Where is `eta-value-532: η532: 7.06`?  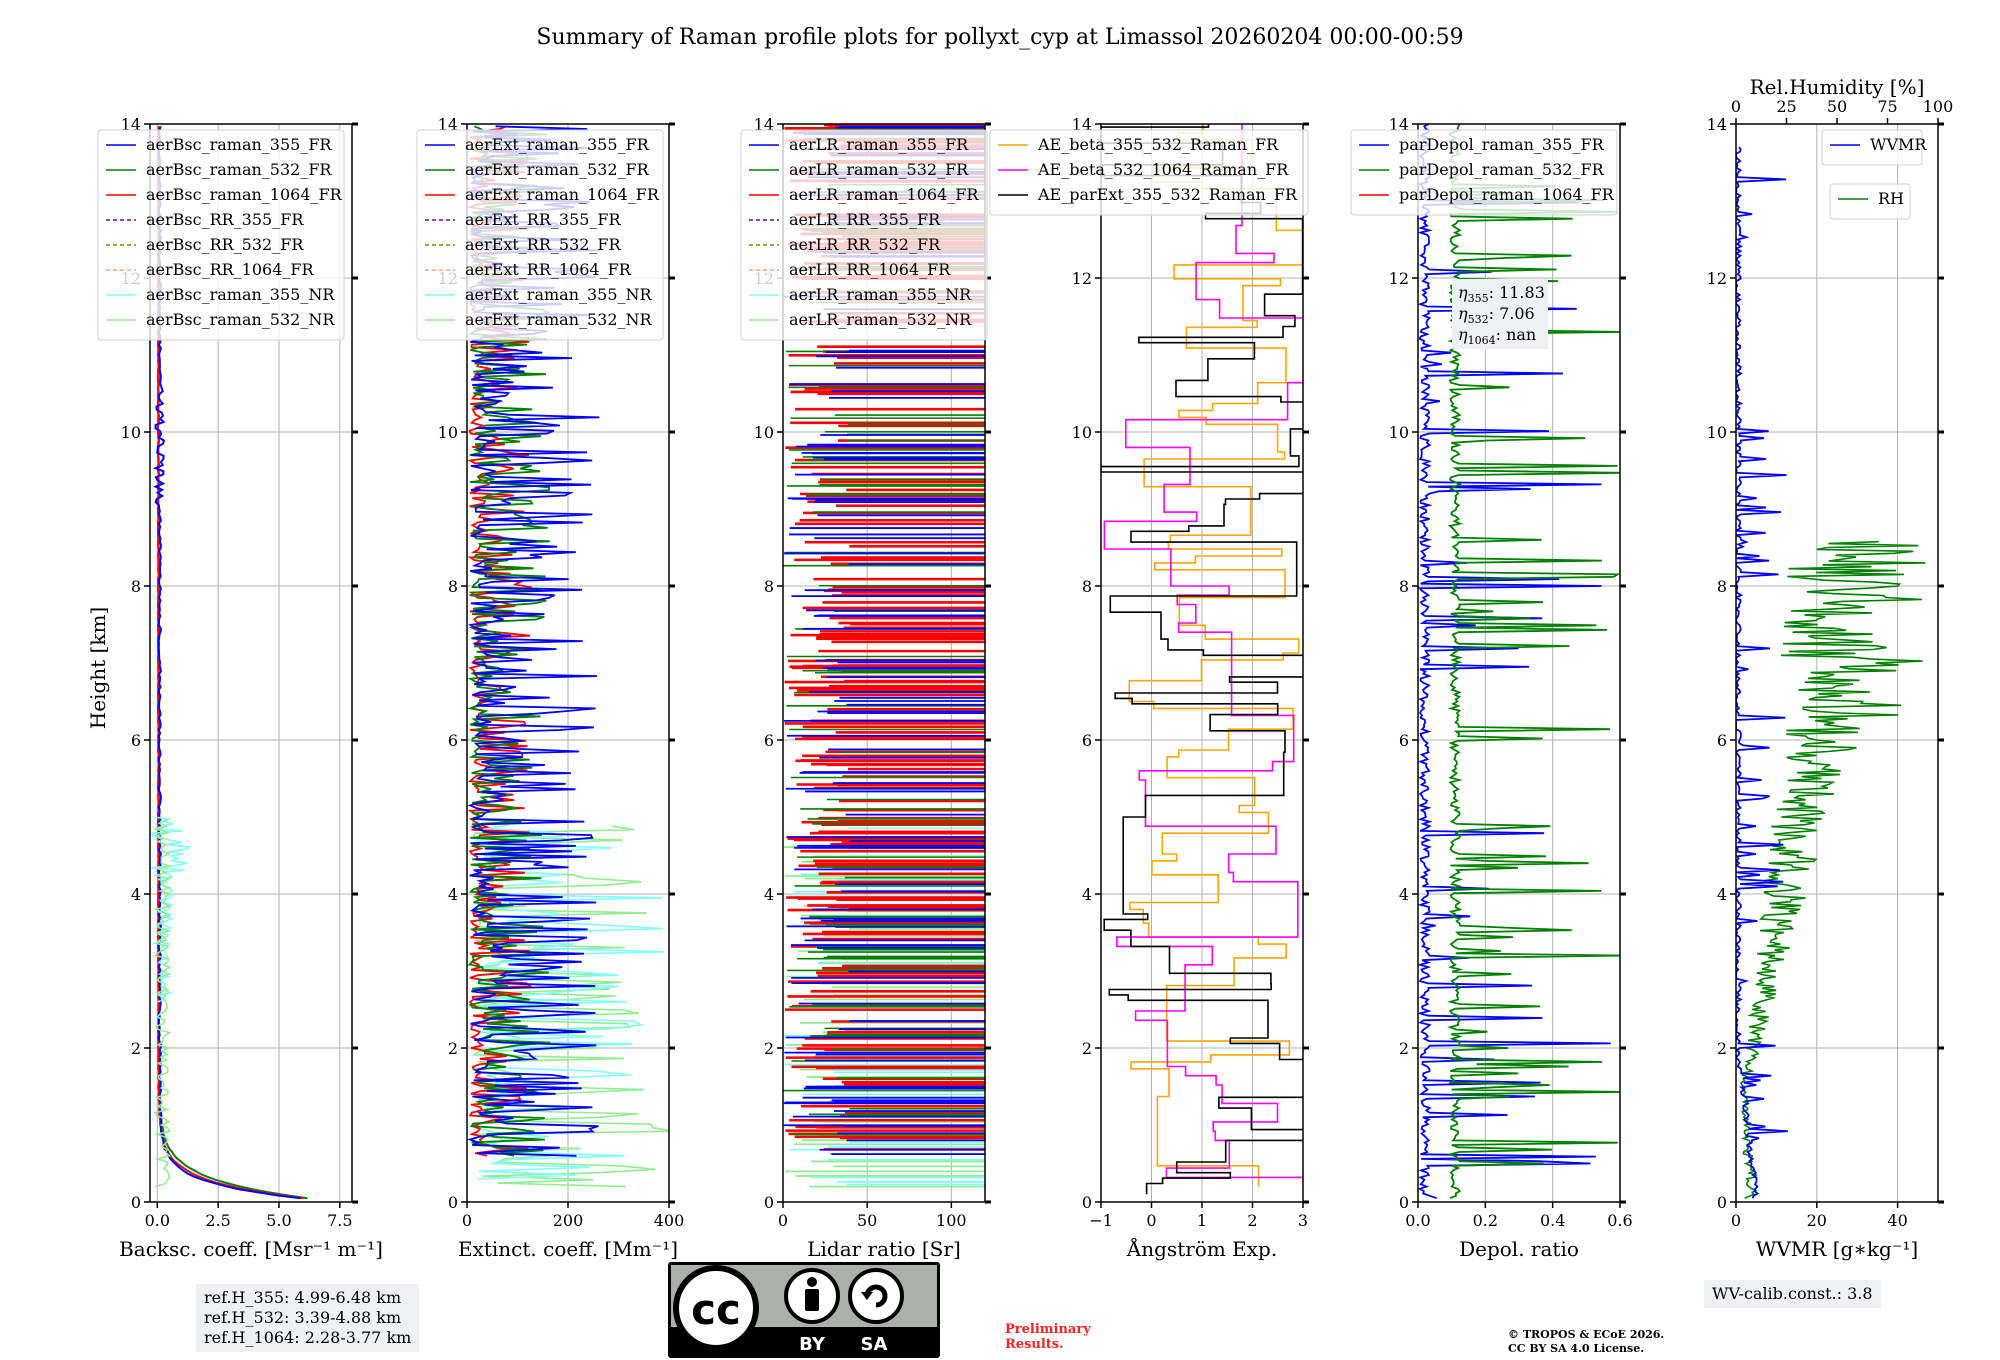
eta-value-532: η532: 7.06 is located at coordinates (1496, 315).